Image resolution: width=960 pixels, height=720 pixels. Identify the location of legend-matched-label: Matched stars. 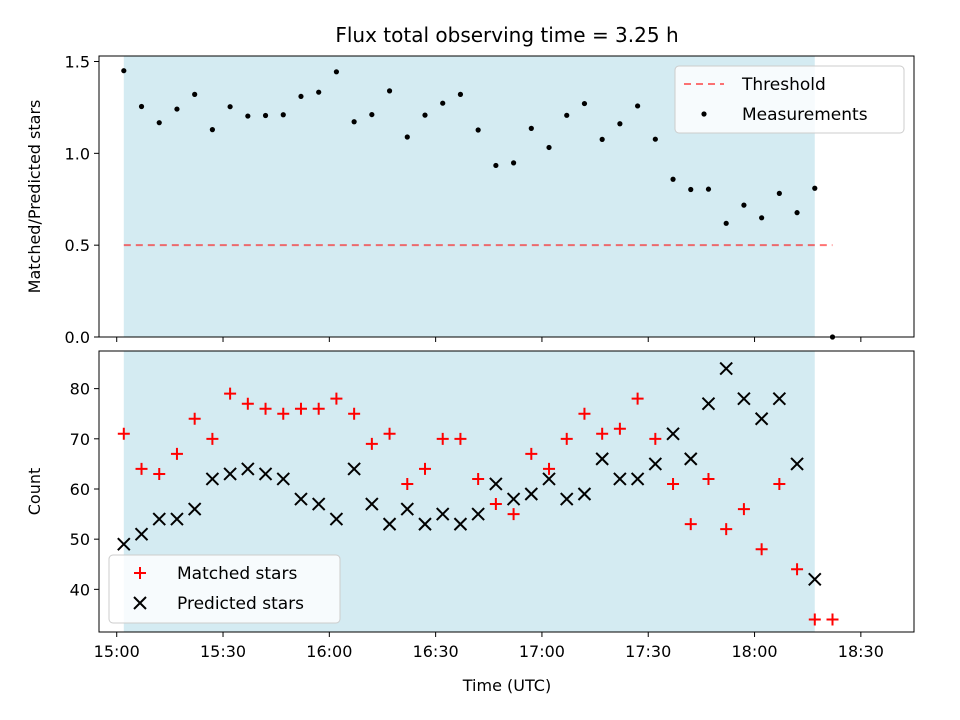
(237, 574).